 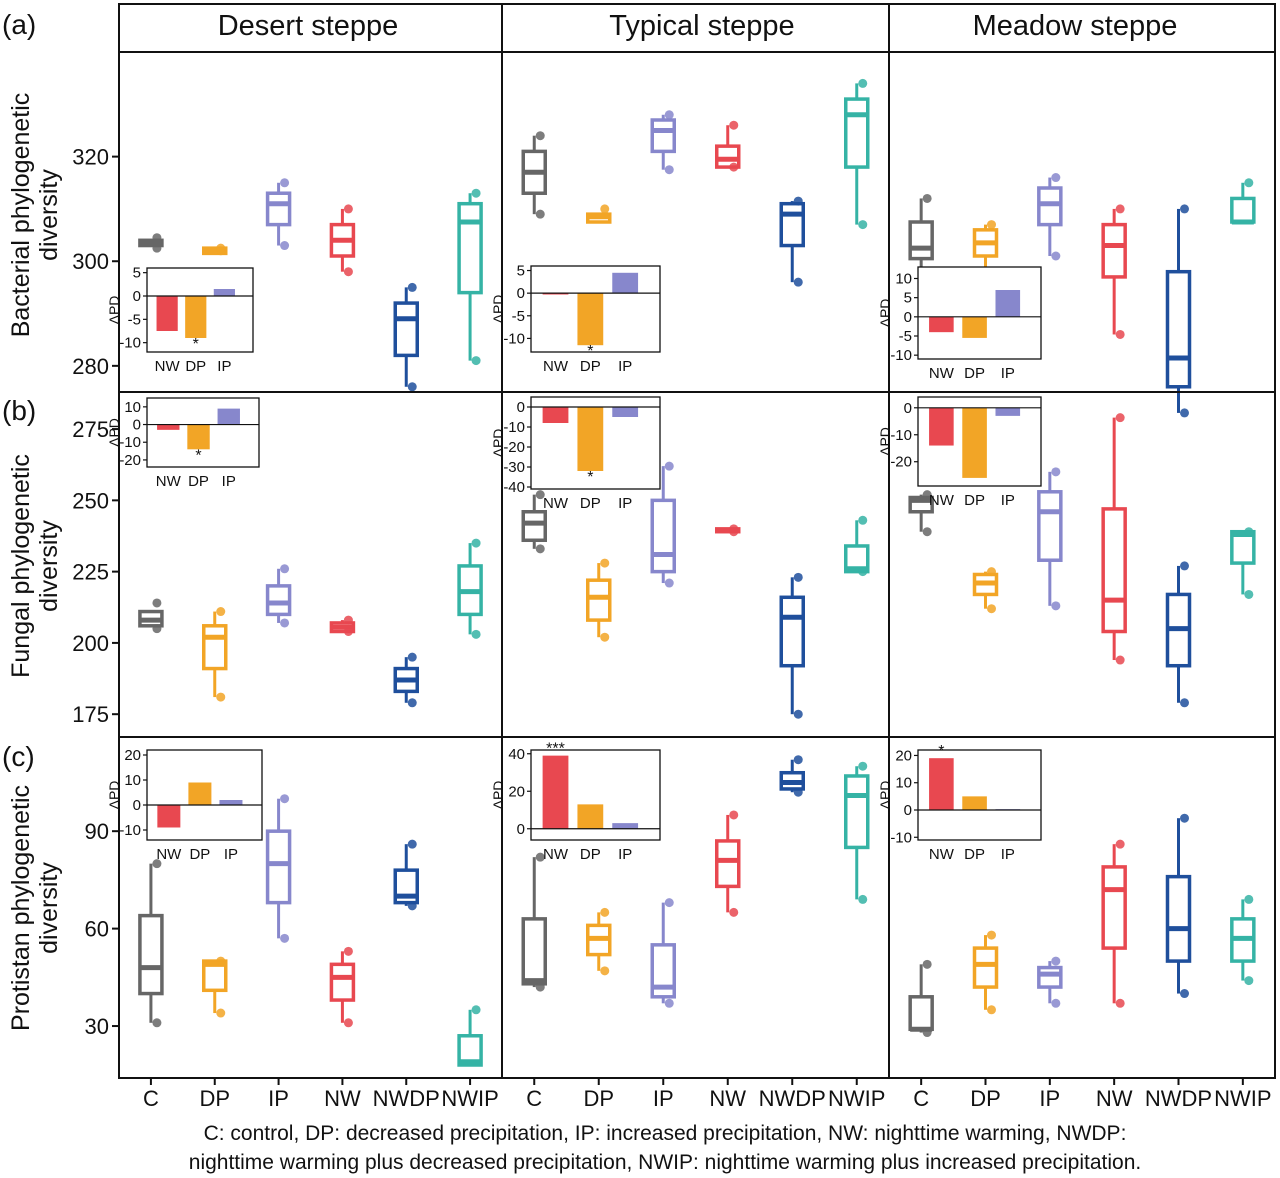 I want to click on y-tick-label: 320, so click(x=90, y=157).